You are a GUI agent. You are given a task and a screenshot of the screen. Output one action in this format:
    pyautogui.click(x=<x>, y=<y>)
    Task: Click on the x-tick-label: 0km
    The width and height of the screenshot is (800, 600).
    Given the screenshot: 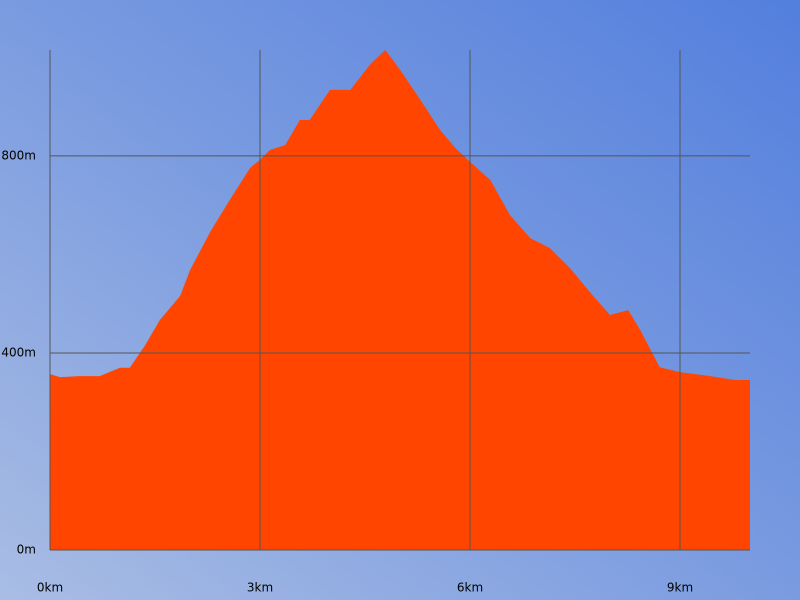 What is the action you would take?
    pyautogui.click(x=50, y=588)
    